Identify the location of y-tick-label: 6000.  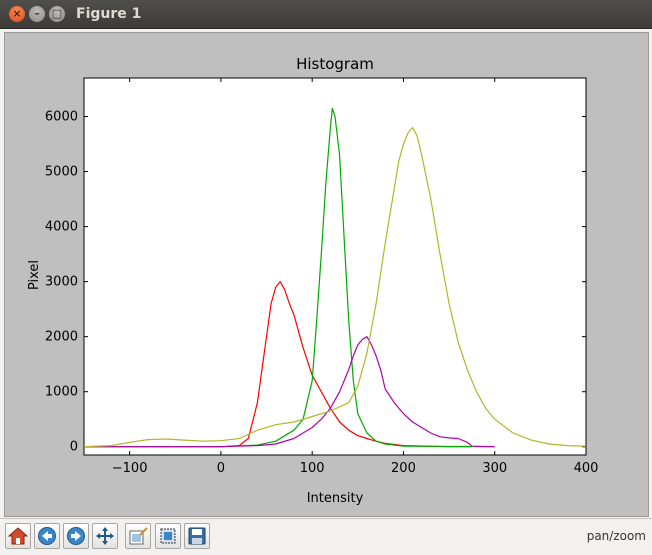
(61, 117).